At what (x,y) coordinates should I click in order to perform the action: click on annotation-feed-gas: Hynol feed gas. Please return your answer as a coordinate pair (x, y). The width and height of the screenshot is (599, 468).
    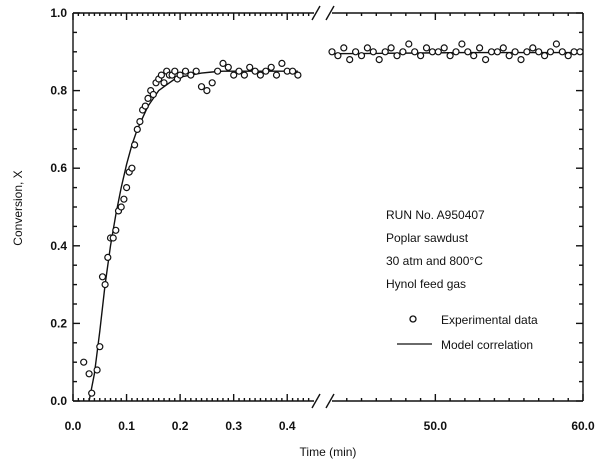
    Looking at the image, I should click on (426, 284).